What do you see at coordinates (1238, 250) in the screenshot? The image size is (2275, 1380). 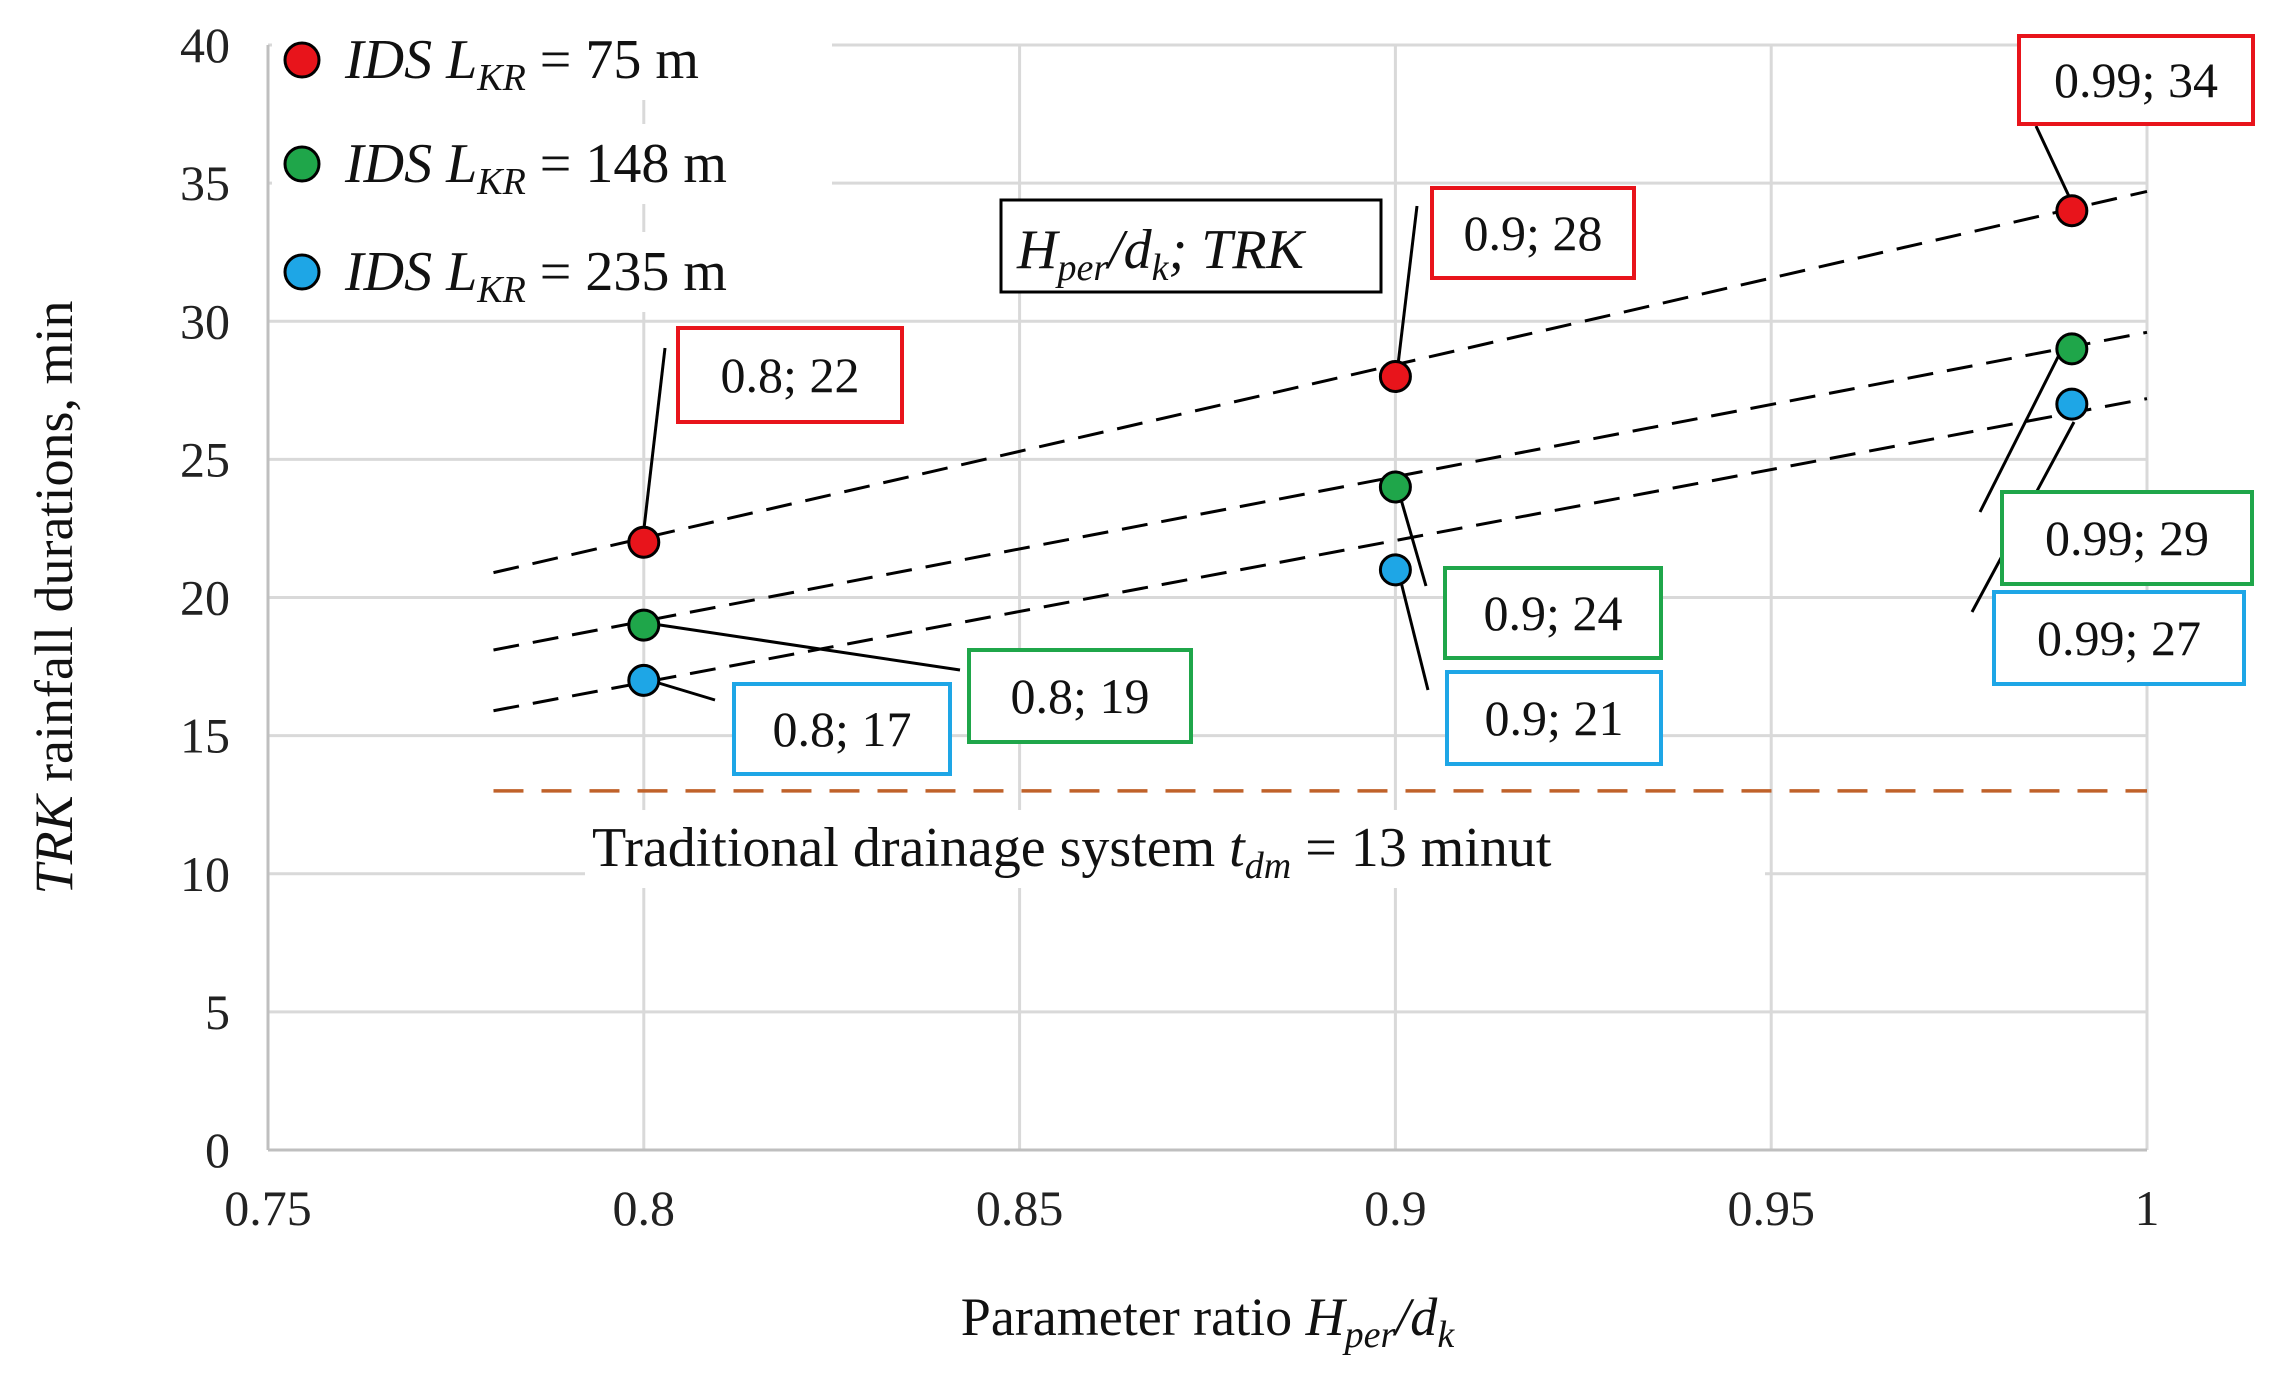 I see `key-rest: ; TRK` at bounding box center [1238, 250].